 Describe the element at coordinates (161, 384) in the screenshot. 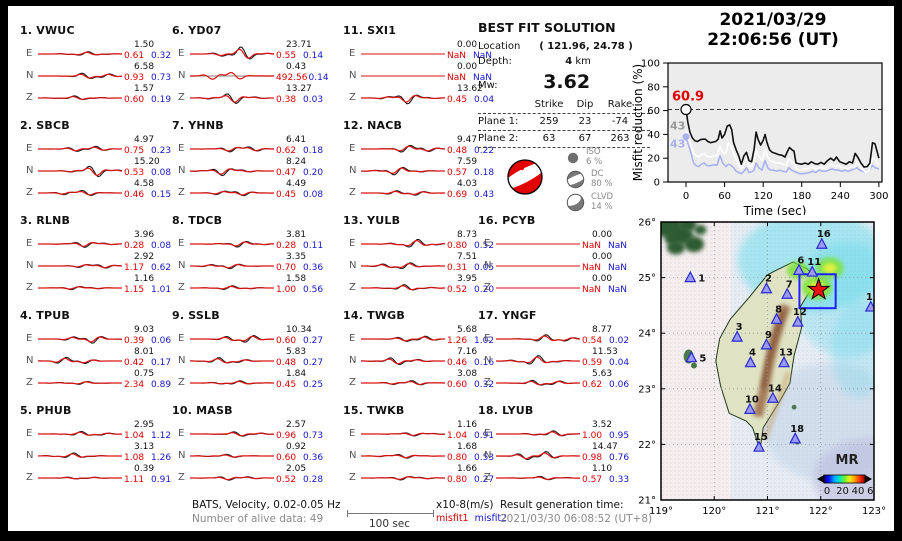

I see `misfit2-value: 0.89` at that location.